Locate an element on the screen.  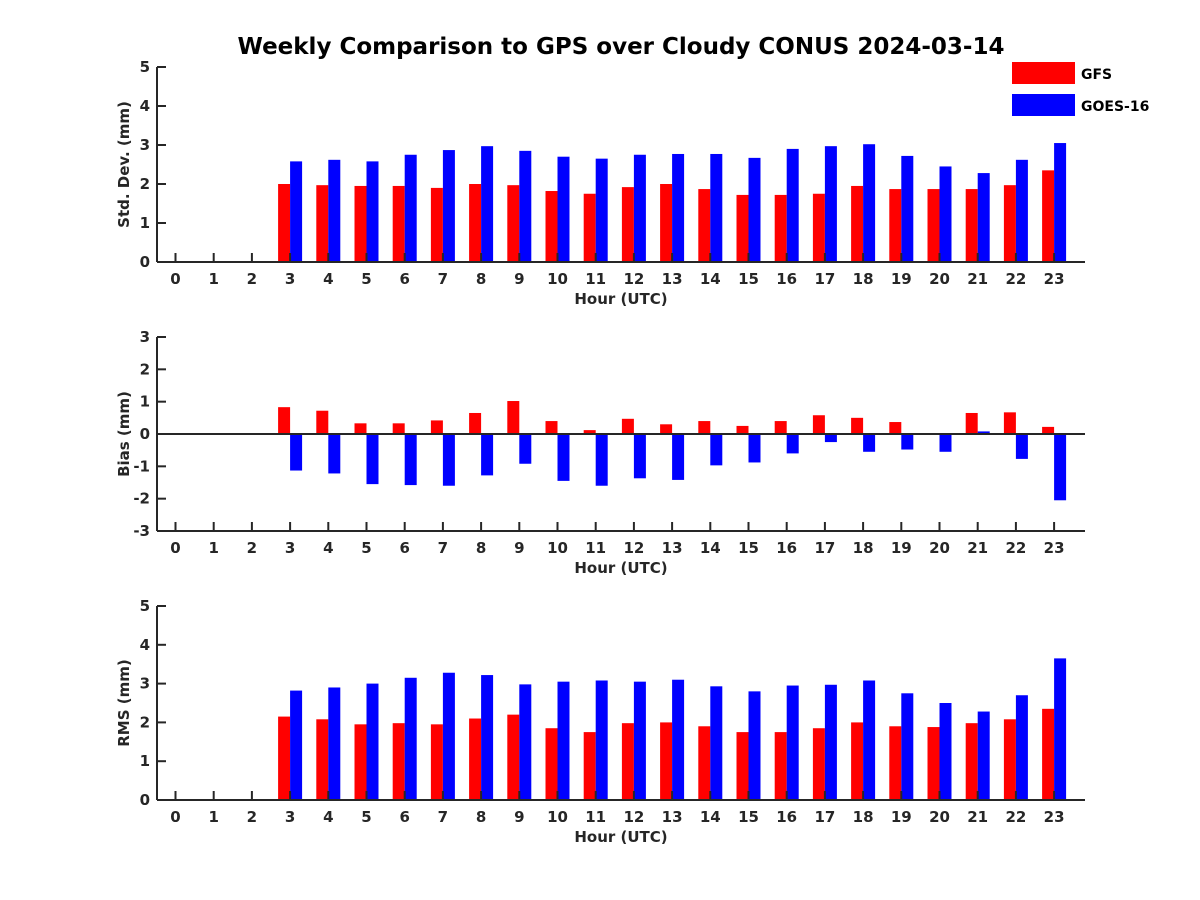
legend-label-goes16: GOES-16 is located at coordinates (1115, 107).